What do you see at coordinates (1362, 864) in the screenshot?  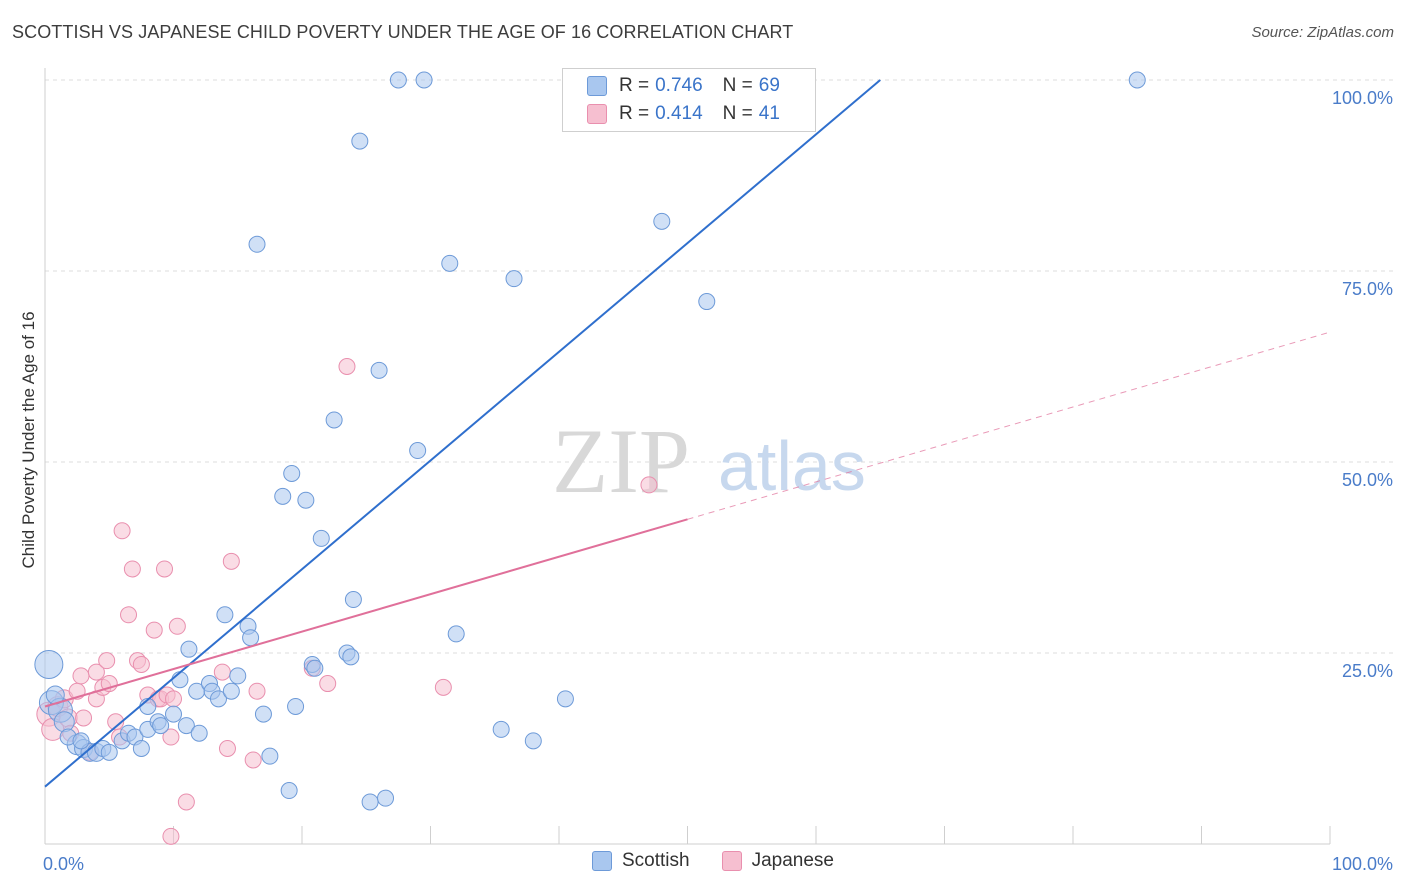 I see `x-tick-label: 100.0%` at bounding box center [1362, 864].